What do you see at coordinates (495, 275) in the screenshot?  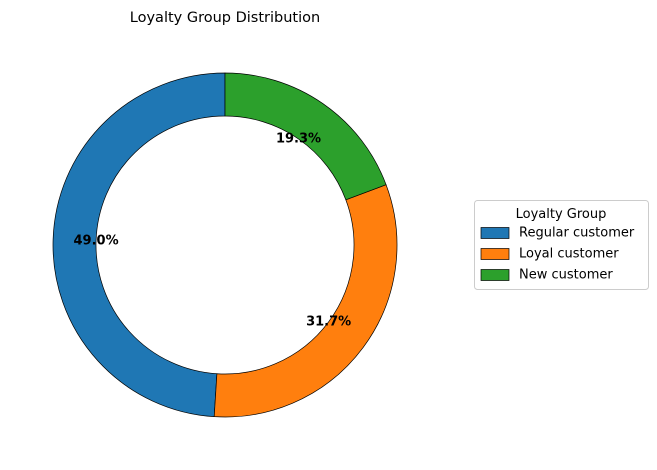 I see `legend-swatch-new-customer` at bounding box center [495, 275].